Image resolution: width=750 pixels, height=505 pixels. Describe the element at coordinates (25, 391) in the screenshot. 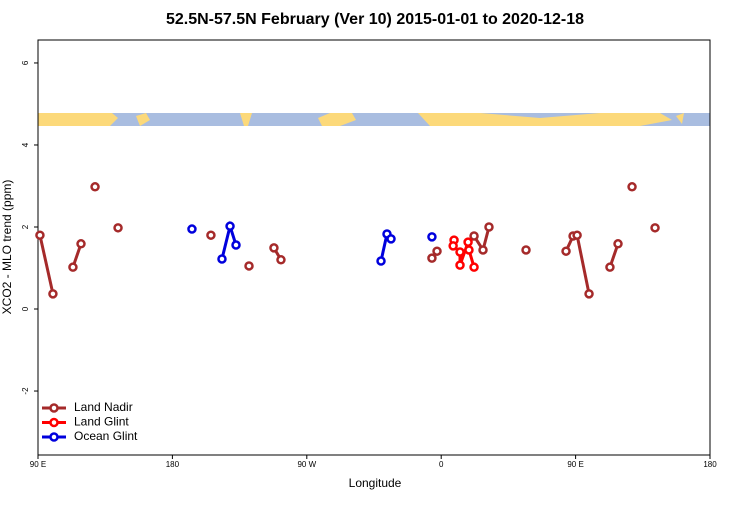

I see `y-tick-label: -2` at that location.